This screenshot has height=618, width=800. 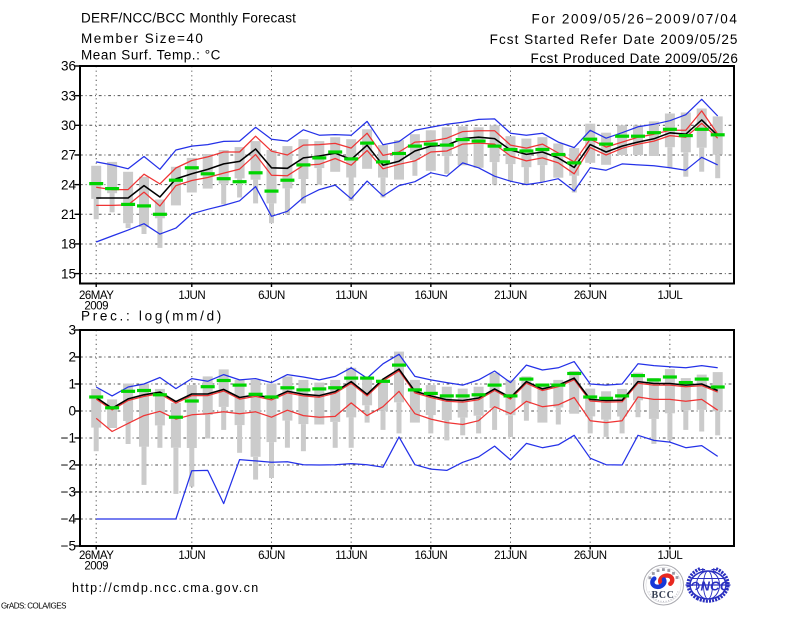 I want to click on svg-text: 2, so click(x=72, y=357).